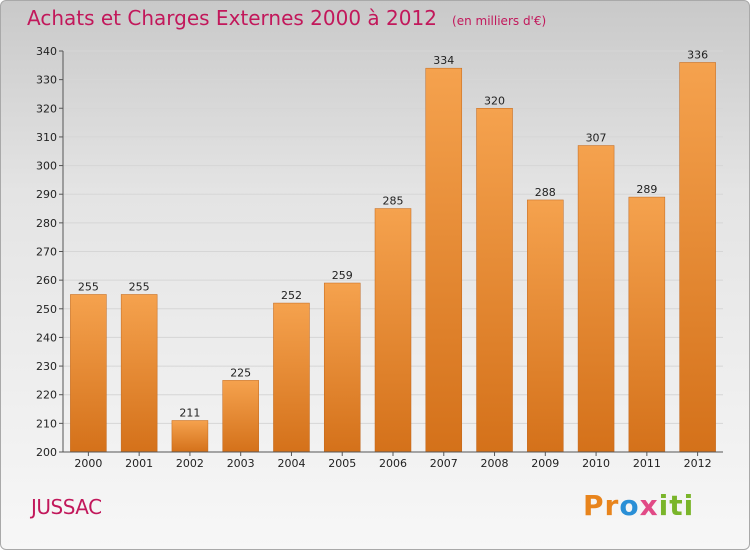 Image resolution: width=750 pixels, height=550 pixels. I want to click on data-label-2004: 252, so click(291, 295).